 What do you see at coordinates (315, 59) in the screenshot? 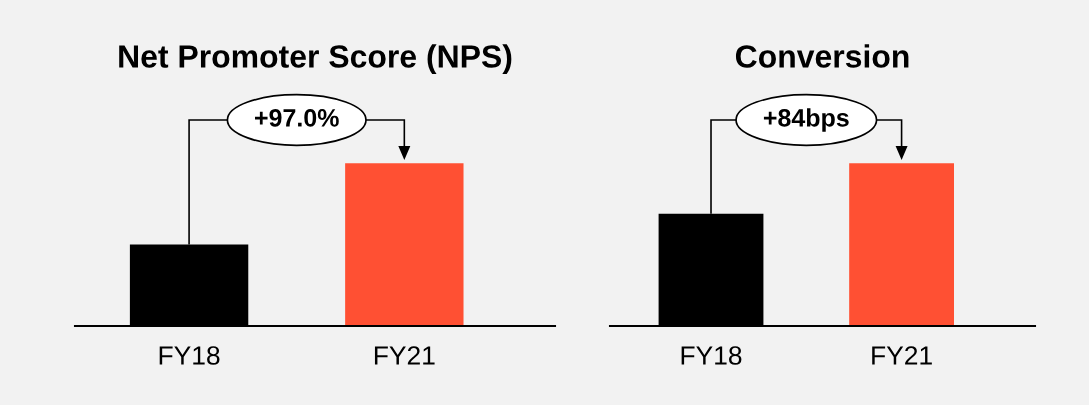
I see `chart-title: Net Promoter Score (NPS)` at bounding box center [315, 59].